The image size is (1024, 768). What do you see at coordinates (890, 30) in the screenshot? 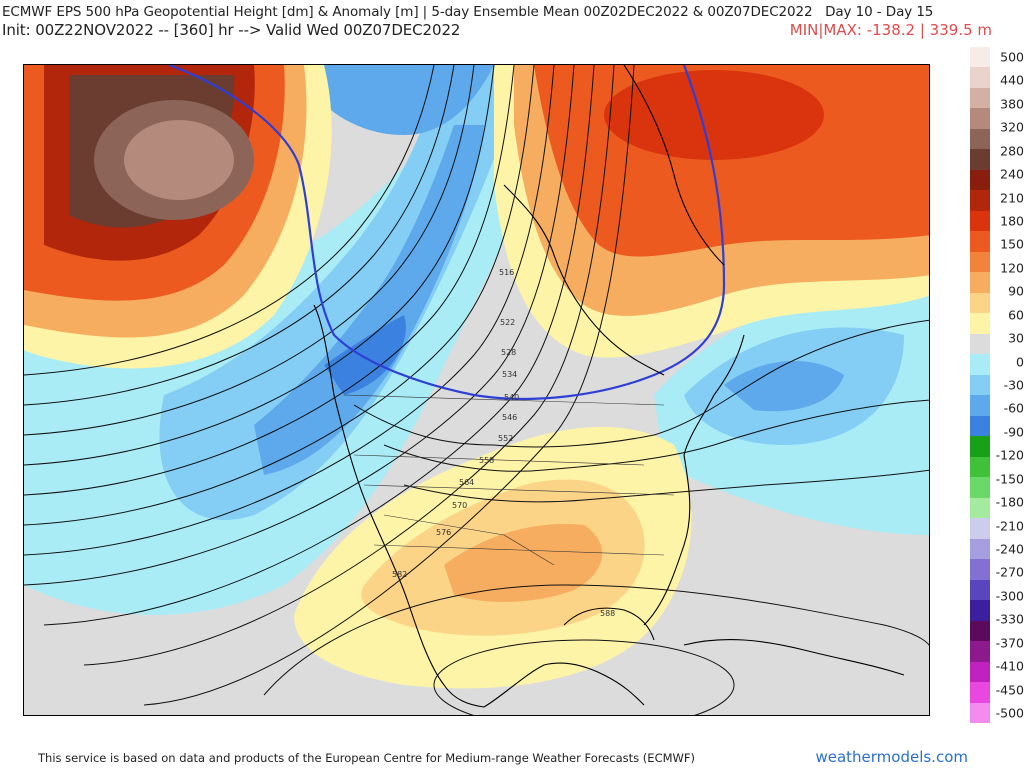
I see `min-max-readout: MIN|MAX: -138.2 | 339.5 m` at bounding box center [890, 30].